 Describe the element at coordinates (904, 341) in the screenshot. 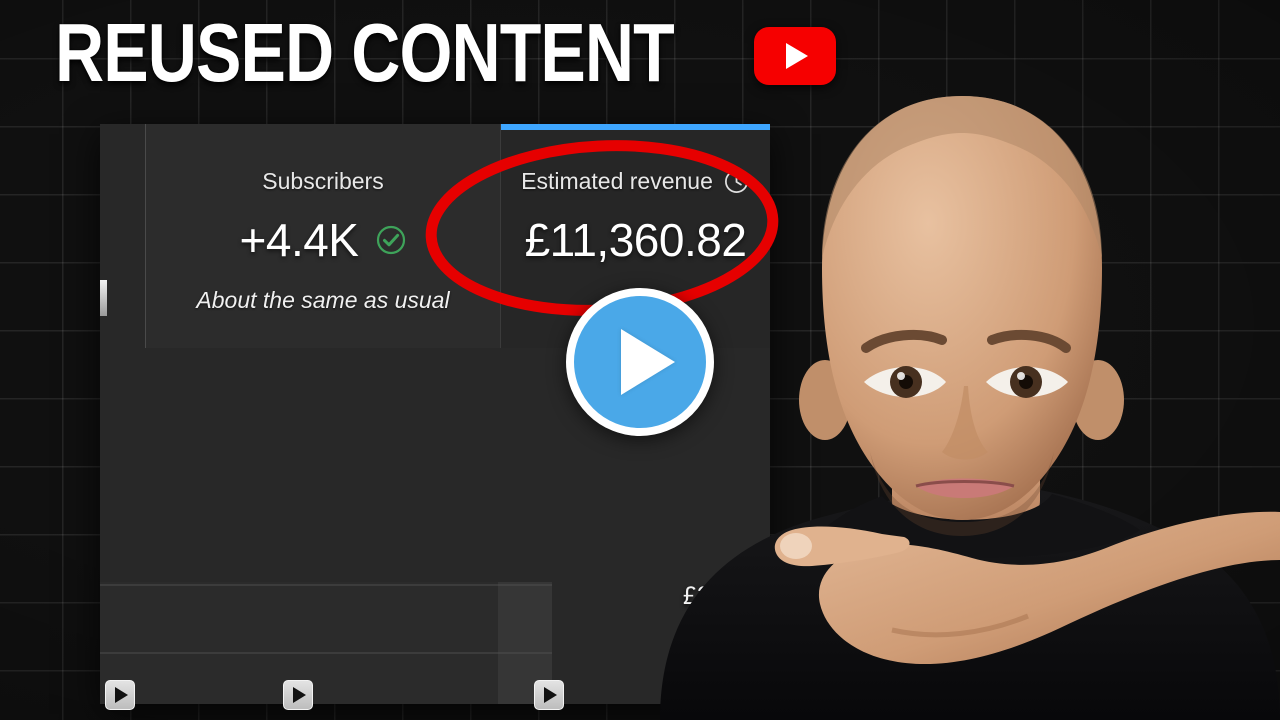

I see `presenter-eyebrow-left` at that location.